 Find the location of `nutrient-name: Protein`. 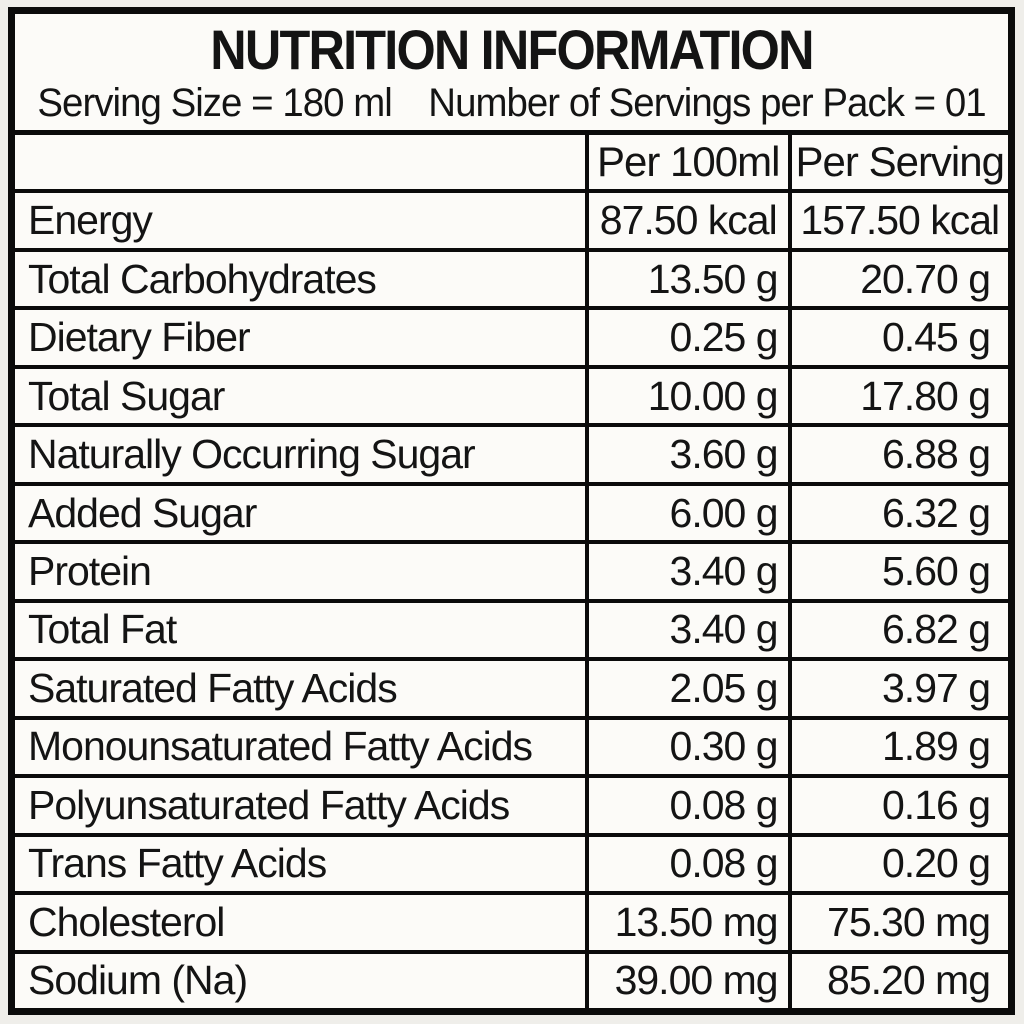

nutrient-name: Protein is located at coordinates (90, 571).